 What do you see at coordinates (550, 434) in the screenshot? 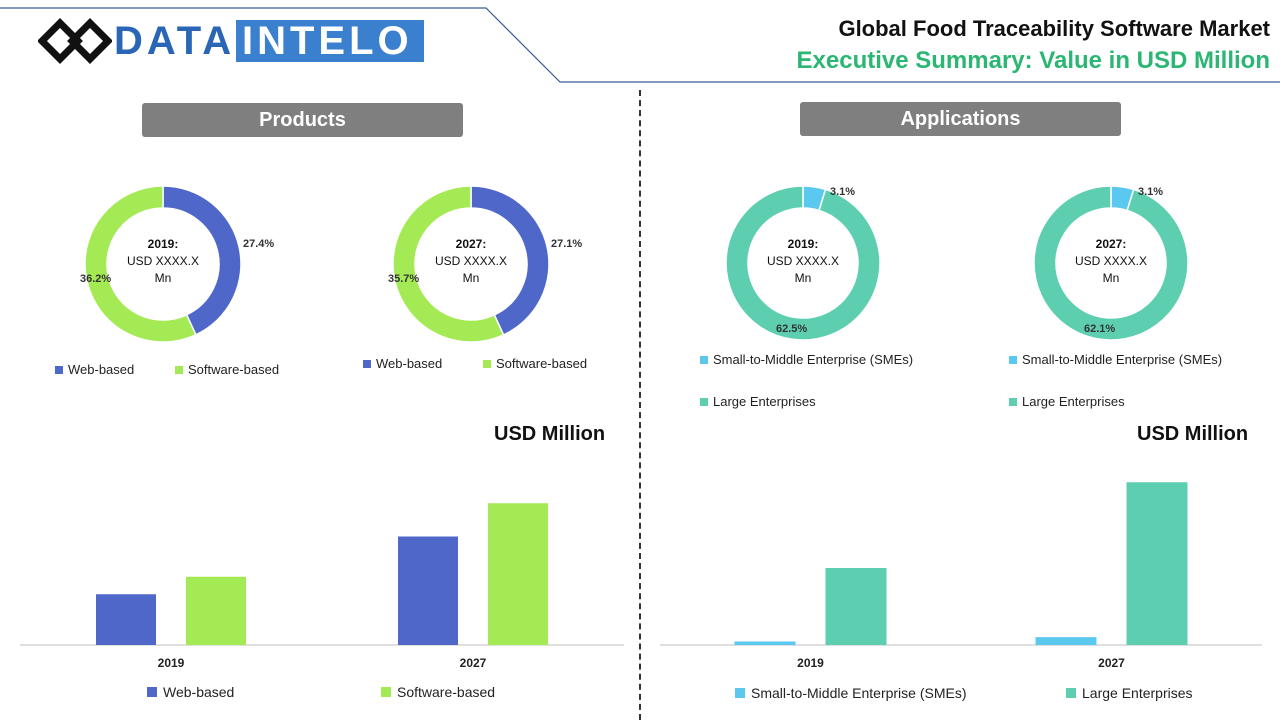
I see `products-bar-unit-label: USD Million` at bounding box center [550, 434].